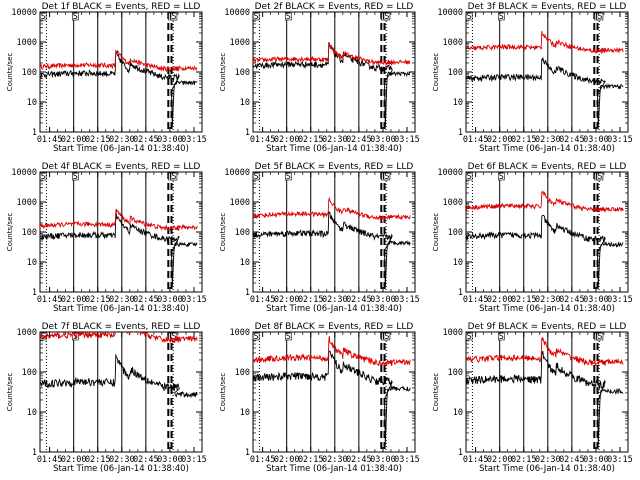 The height and width of the screenshot is (480, 640). I want to click on y-tick-label: 10000, so click(24, 173).